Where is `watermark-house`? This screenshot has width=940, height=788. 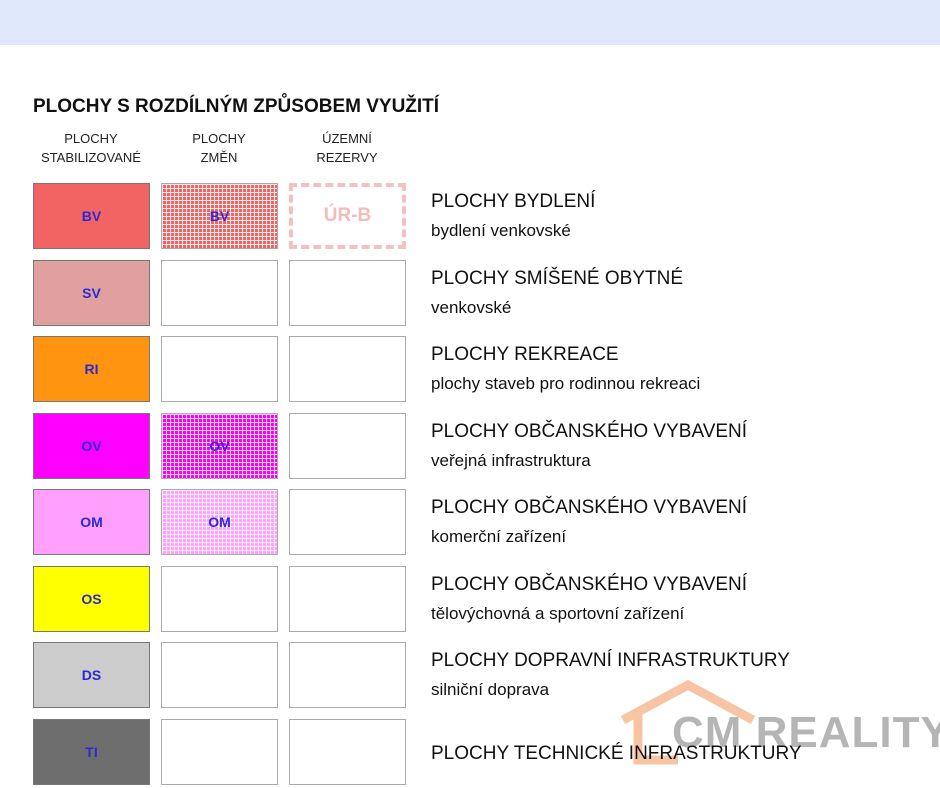
watermark-house is located at coordinates (688, 722).